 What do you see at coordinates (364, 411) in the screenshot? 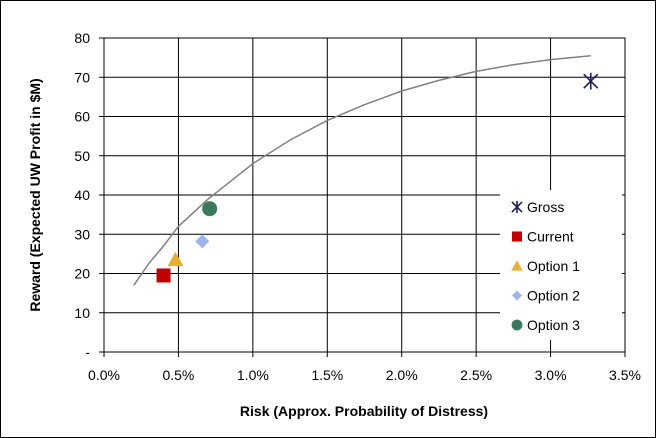
I see `x-axis-title: Risk (Approx. Probability of Distress)` at bounding box center [364, 411].